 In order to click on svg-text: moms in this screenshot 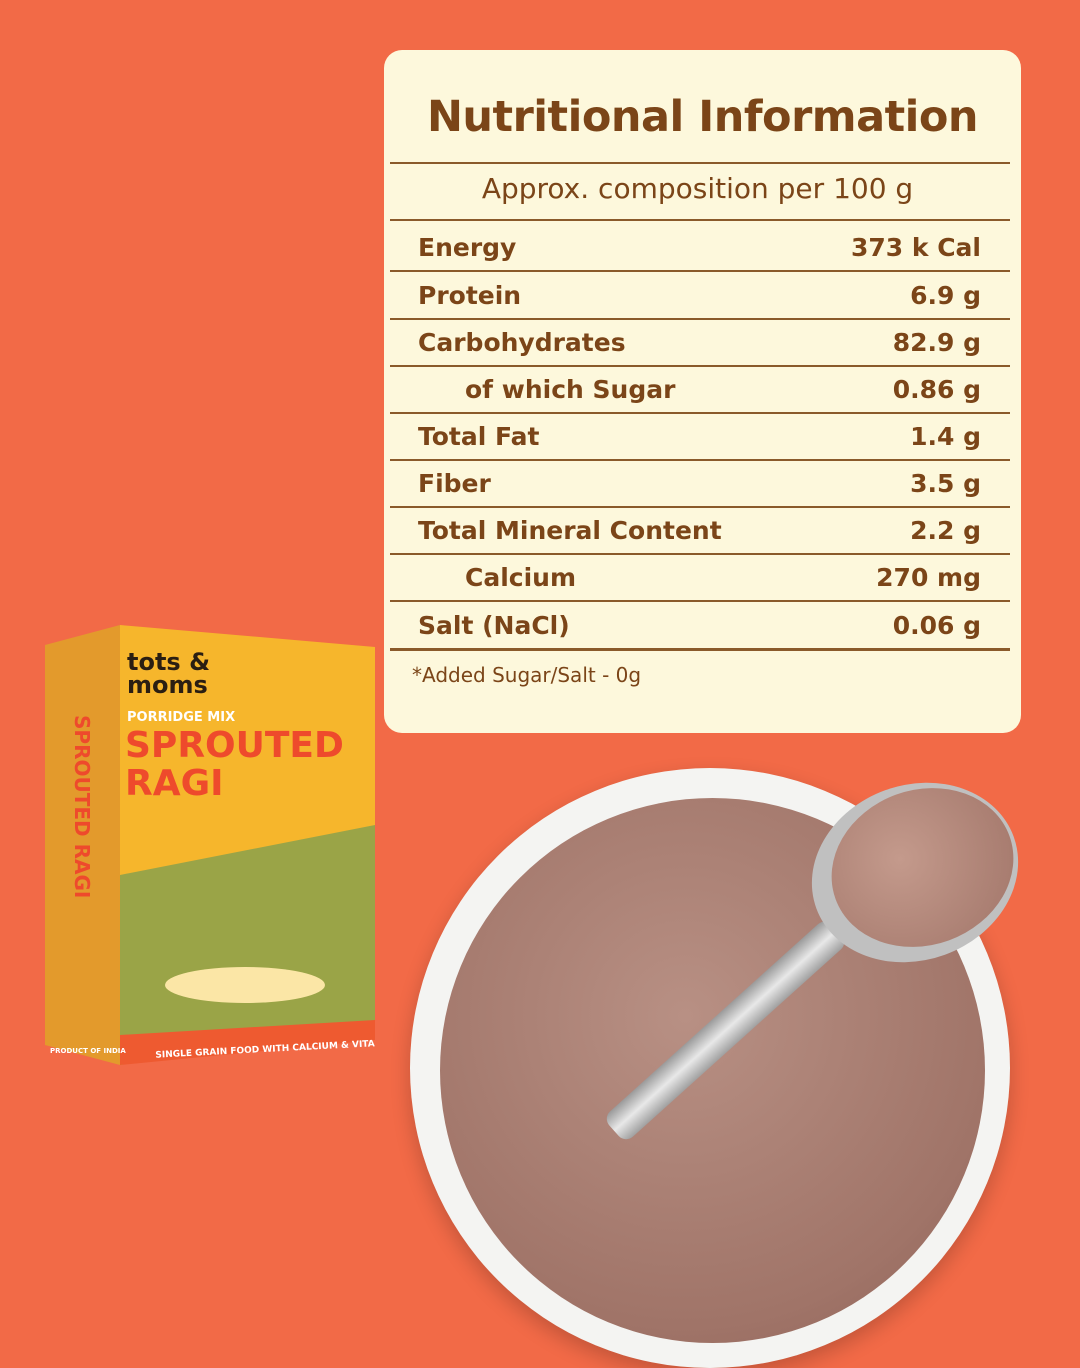, I will do `click(167, 685)`.